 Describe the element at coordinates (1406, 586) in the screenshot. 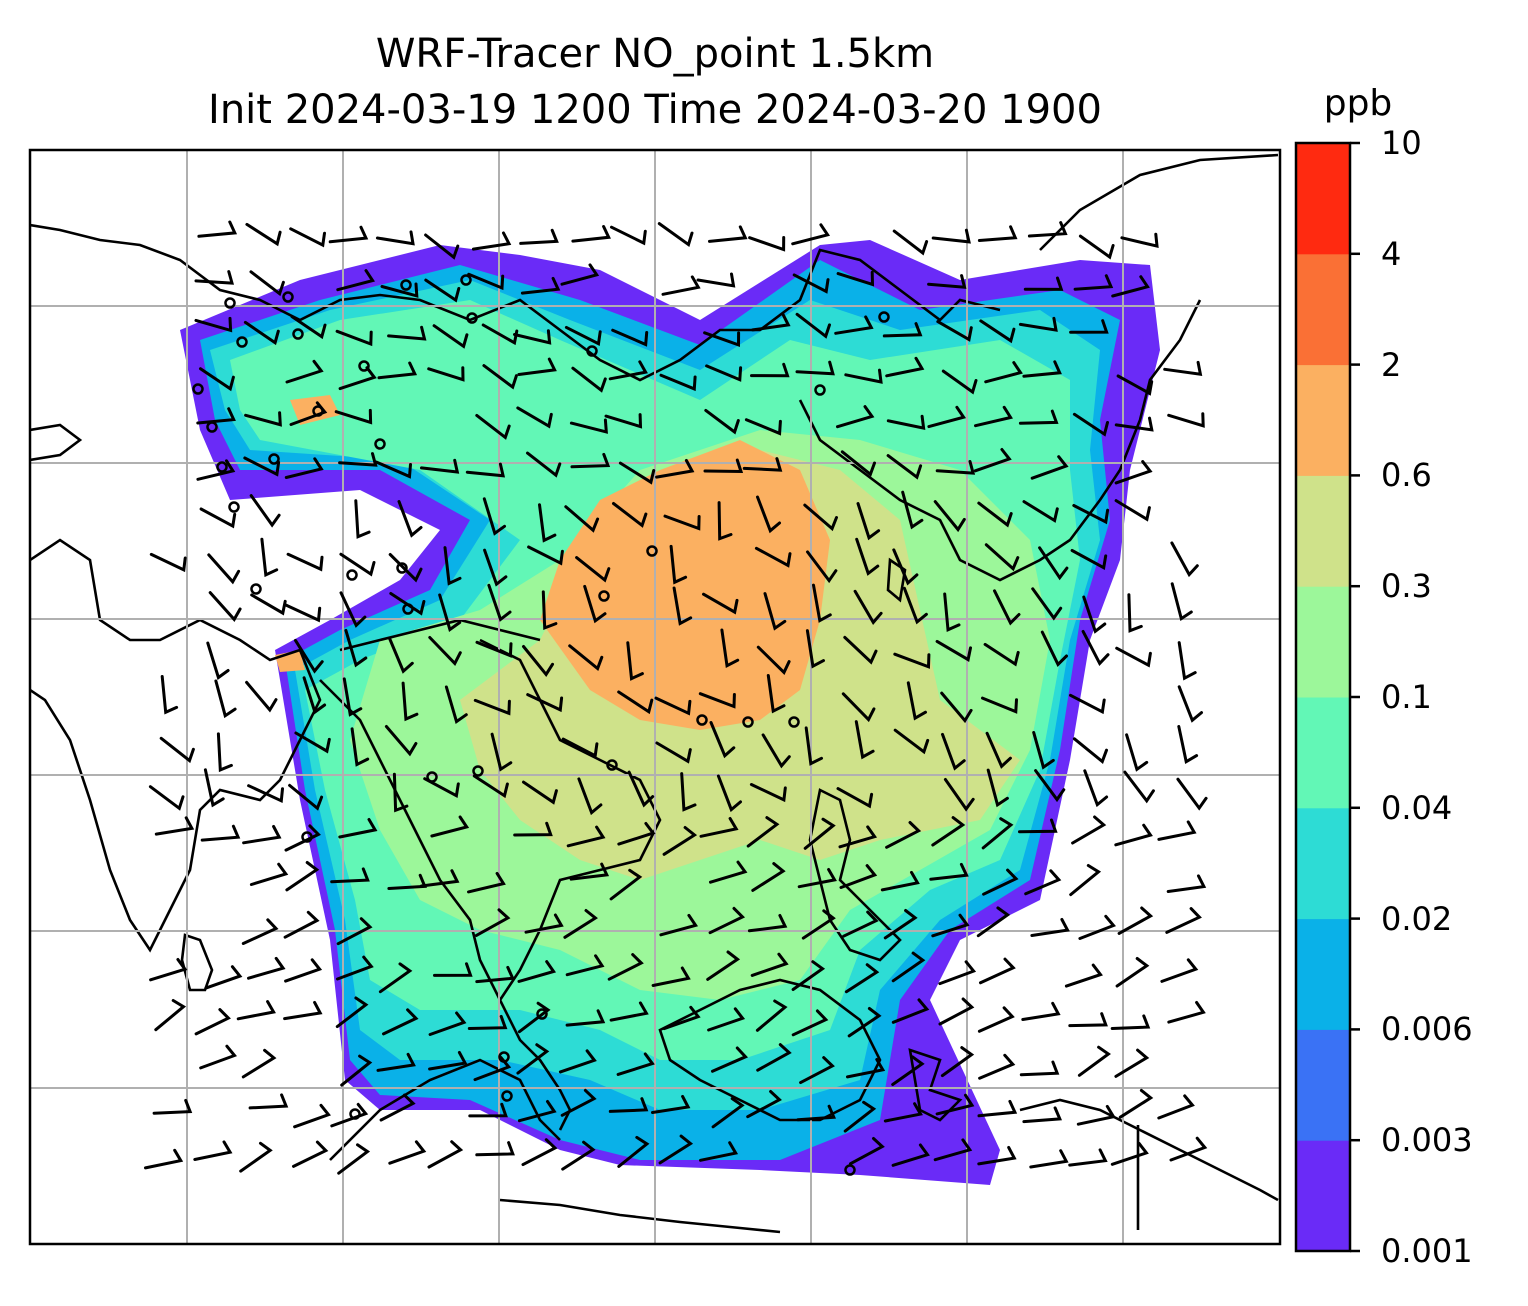

I see `colorbar-tick-label: 0.3` at that location.